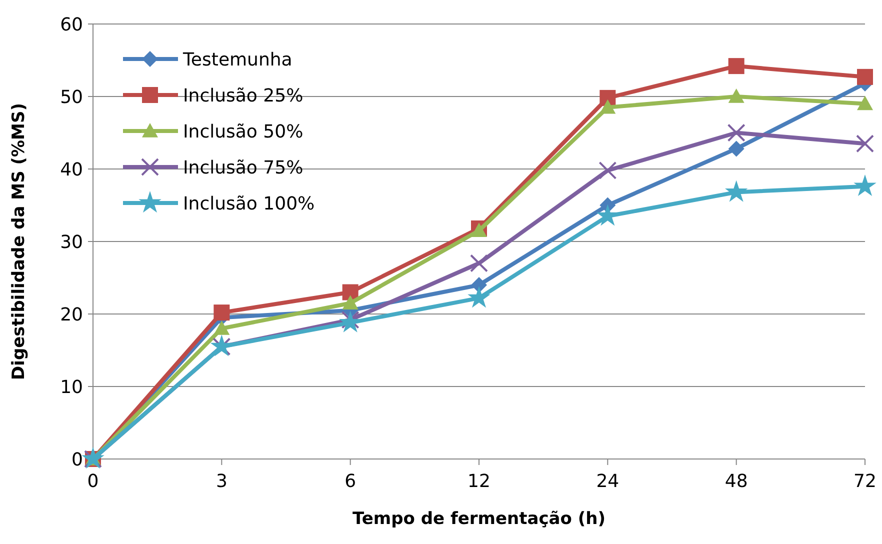 Image resolution: width=882 pixels, height=544 pixels. I want to click on x-tick-label: 24, so click(608, 481).